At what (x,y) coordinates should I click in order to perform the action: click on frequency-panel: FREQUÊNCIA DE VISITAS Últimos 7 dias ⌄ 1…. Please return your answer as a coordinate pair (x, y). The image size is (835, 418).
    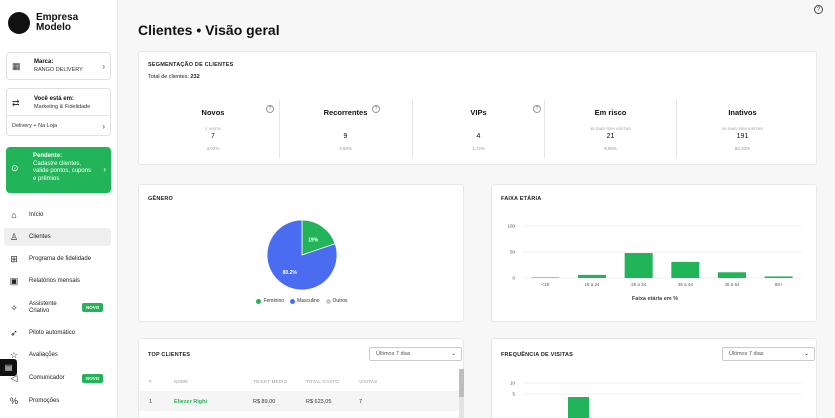
    Looking at the image, I should click on (654, 378).